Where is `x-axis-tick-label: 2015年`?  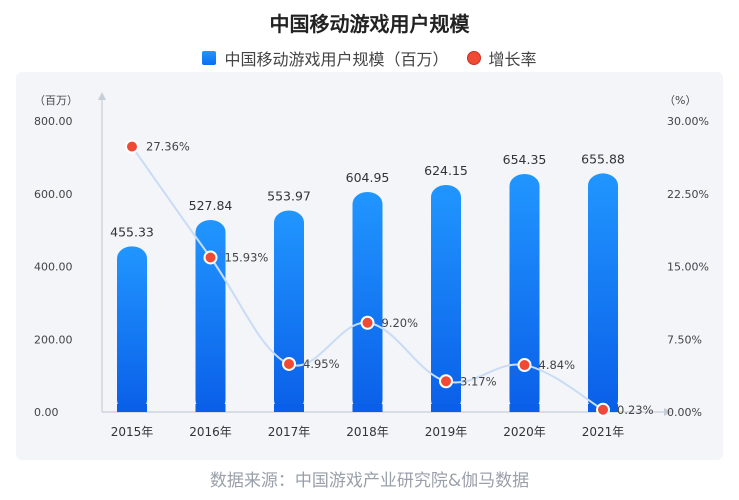 x-axis-tick-label: 2015年 is located at coordinates (132, 432).